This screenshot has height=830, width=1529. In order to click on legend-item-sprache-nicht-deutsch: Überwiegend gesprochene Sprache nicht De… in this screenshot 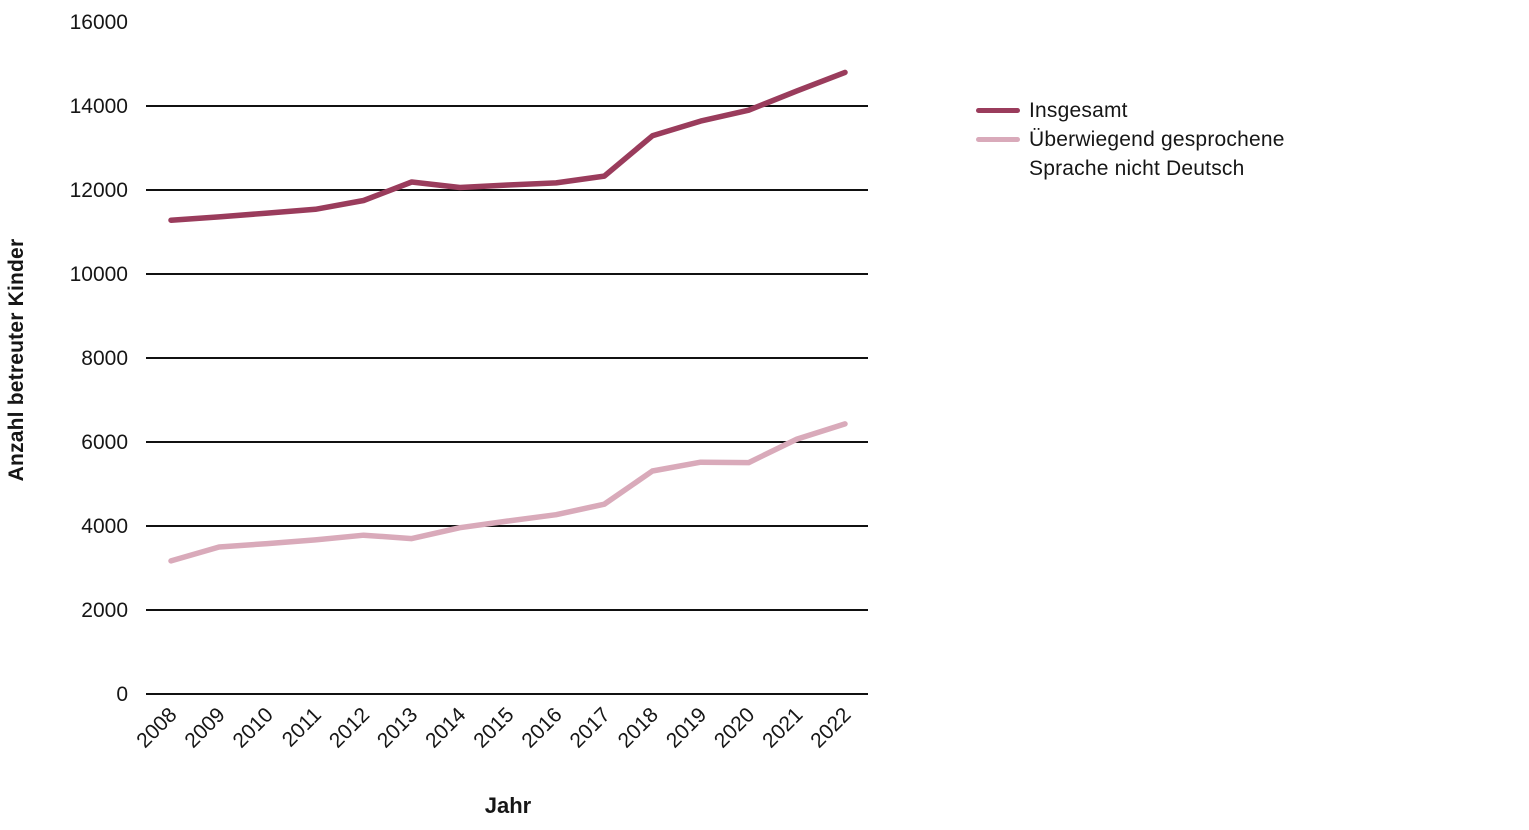, I will do `click(1133, 154)`.